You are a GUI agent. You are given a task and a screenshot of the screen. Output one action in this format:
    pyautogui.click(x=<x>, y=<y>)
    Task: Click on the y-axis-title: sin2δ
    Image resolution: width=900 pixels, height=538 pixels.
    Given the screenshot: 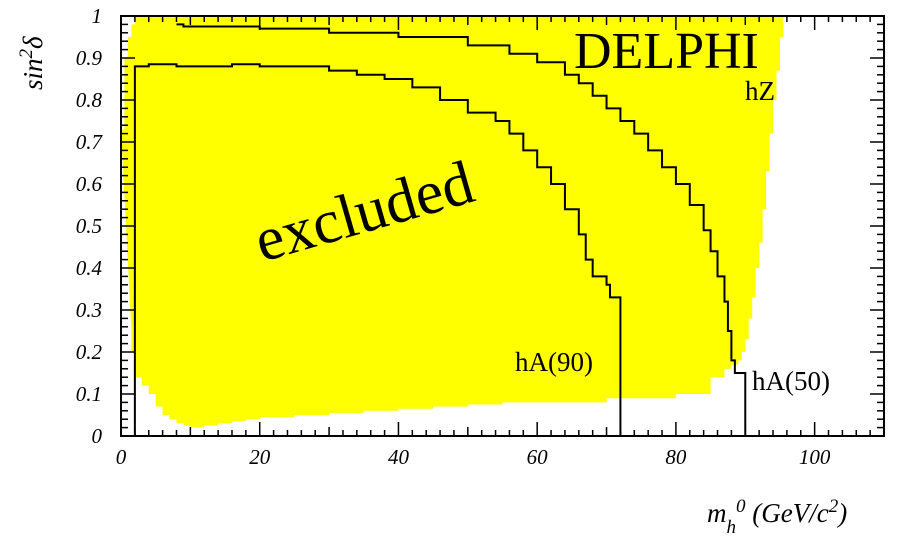 What is the action you would take?
    pyautogui.click(x=32, y=63)
    